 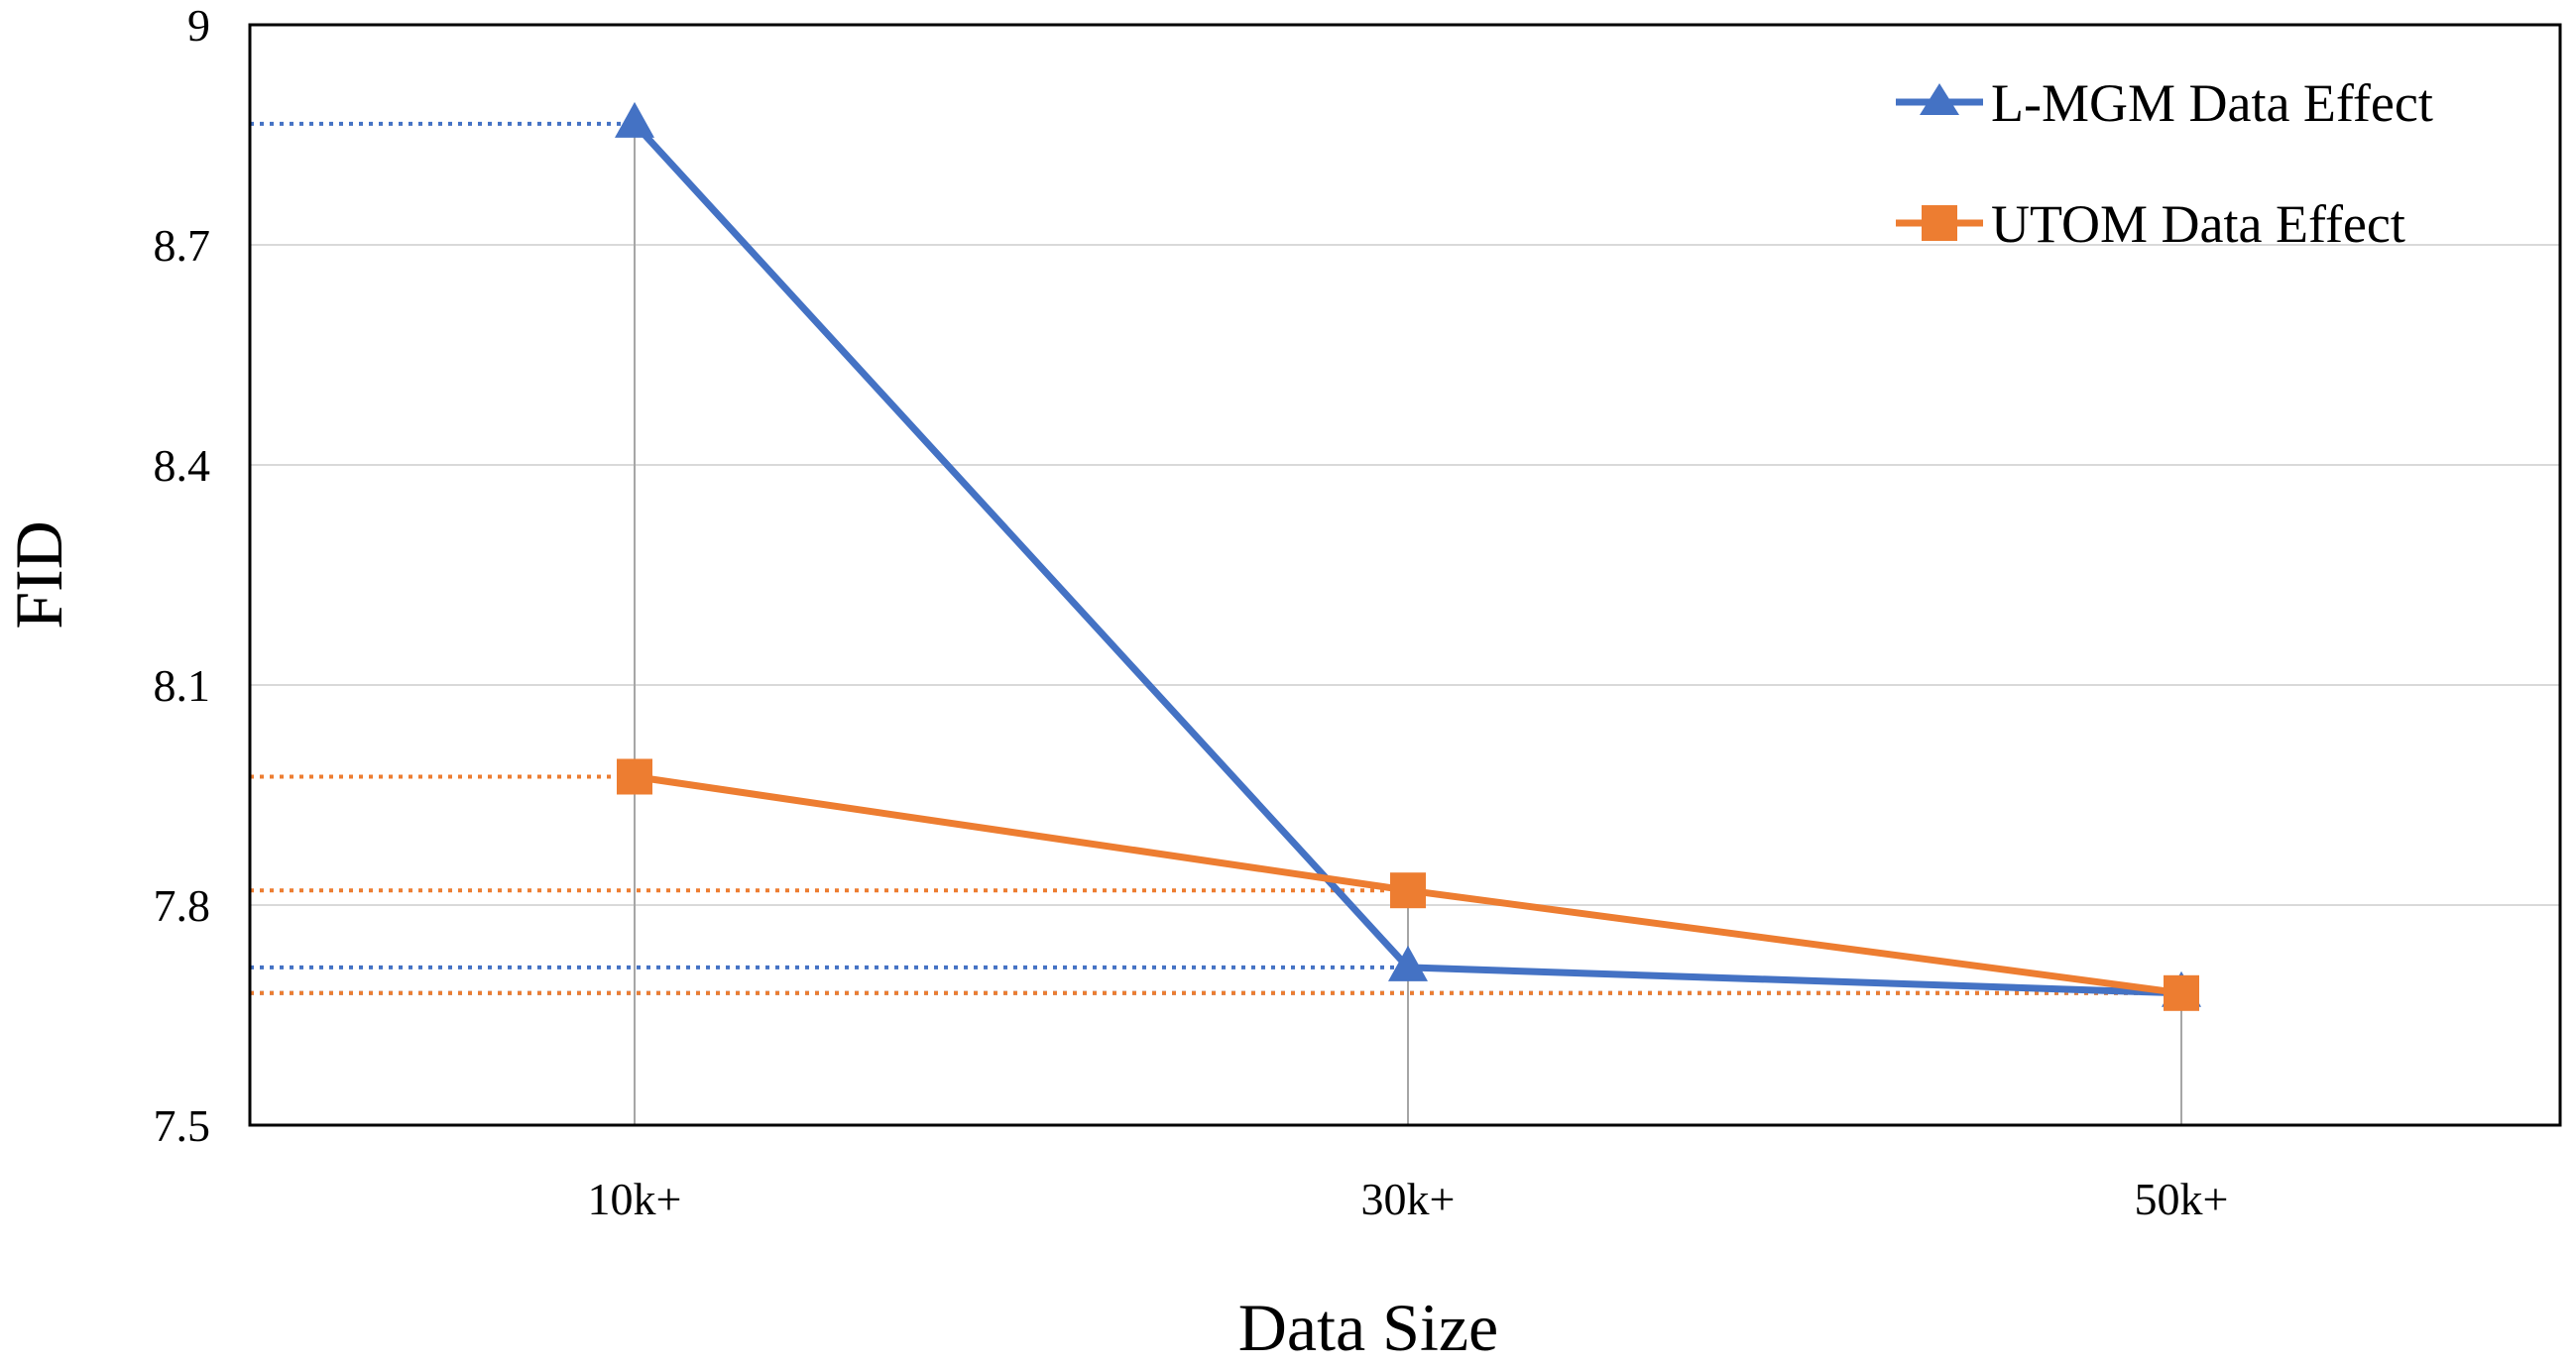 What do you see at coordinates (183, 1125) in the screenshot?
I see `y-tick-label: 7.5` at bounding box center [183, 1125].